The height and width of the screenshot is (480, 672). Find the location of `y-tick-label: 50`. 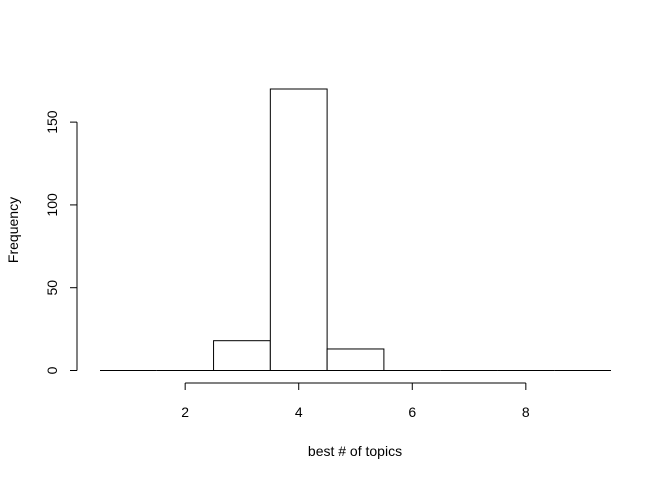

y-tick-label: 50 is located at coordinates (52, 288).